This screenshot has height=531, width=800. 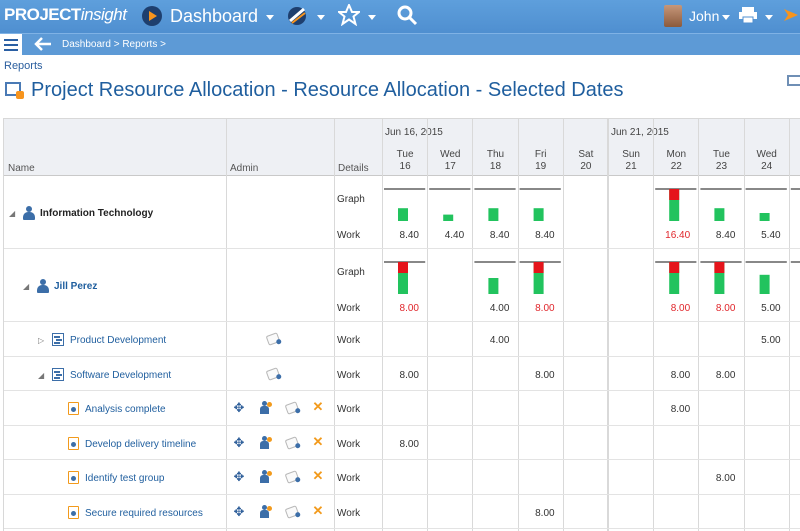 What do you see at coordinates (11, 44) in the screenshot?
I see `menu-icon` at bounding box center [11, 44].